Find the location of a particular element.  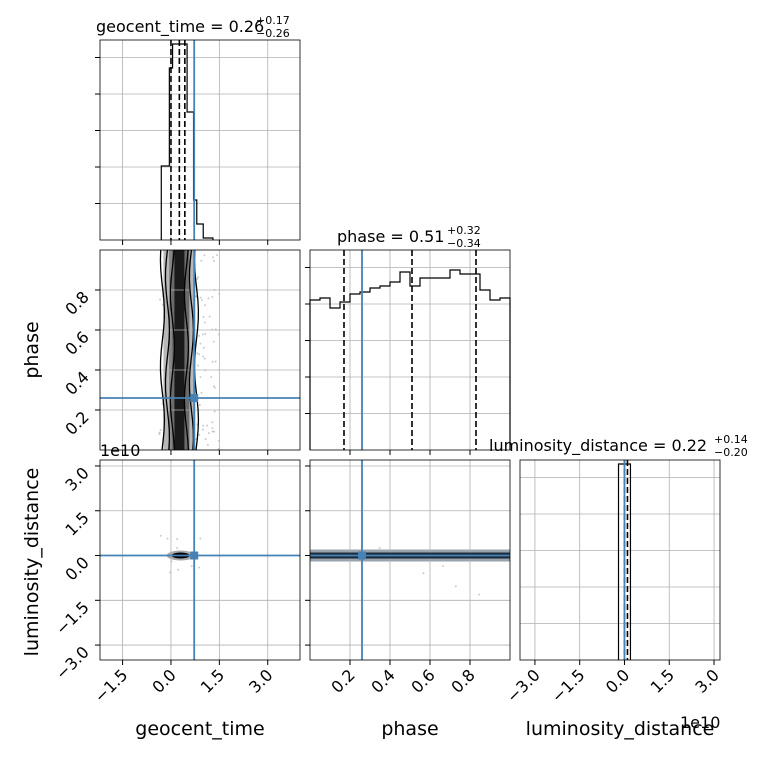

xlabel-phase: phase is located at coordinates (409, 729).